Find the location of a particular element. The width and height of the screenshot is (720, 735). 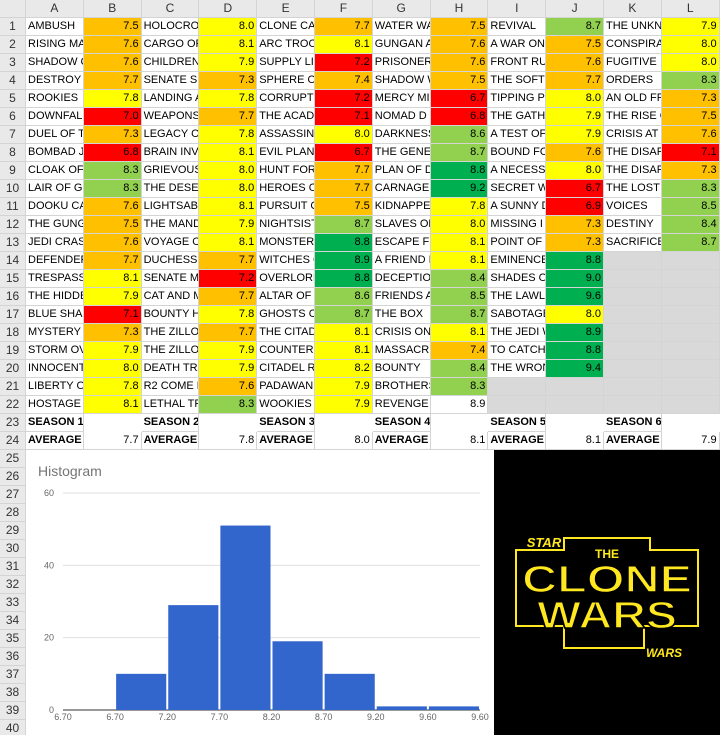

season-label: SEASON 2 is located at coordinates (170, 423).